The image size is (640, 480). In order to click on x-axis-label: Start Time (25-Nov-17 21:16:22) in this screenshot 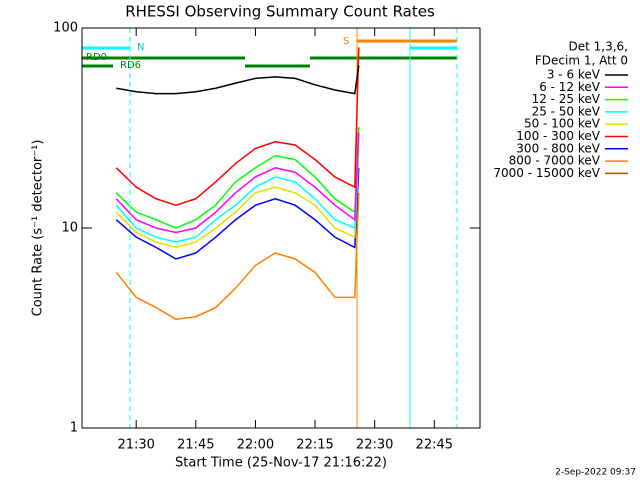, I will do `click(281, 463)`.